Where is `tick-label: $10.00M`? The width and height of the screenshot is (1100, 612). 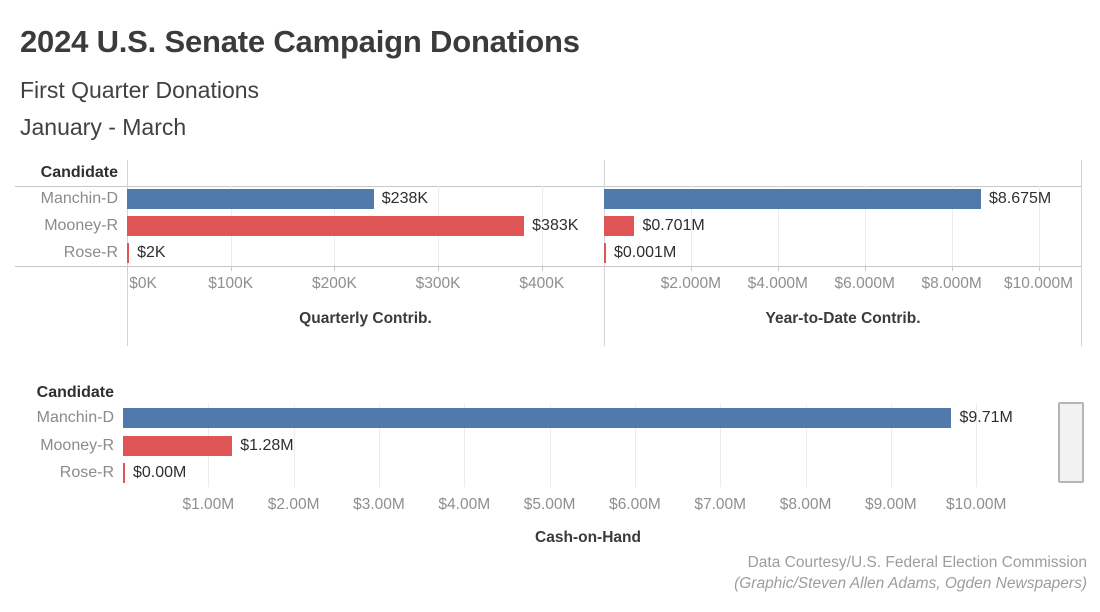 tick-label: $10.00M is located at coordinates (976, 504).